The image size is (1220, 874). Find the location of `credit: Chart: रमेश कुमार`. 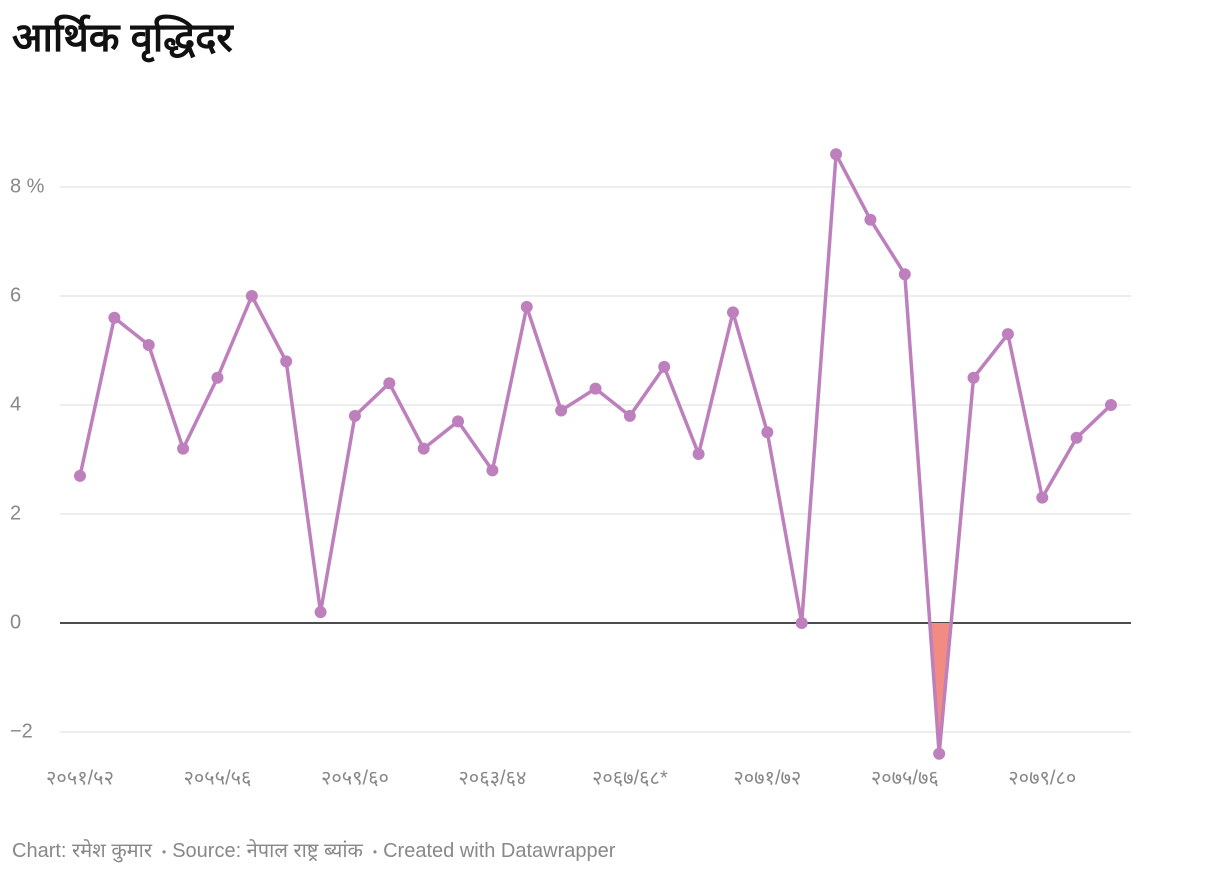

credit: Chart: रमेश कुमार is located at coordinates (82, 851).